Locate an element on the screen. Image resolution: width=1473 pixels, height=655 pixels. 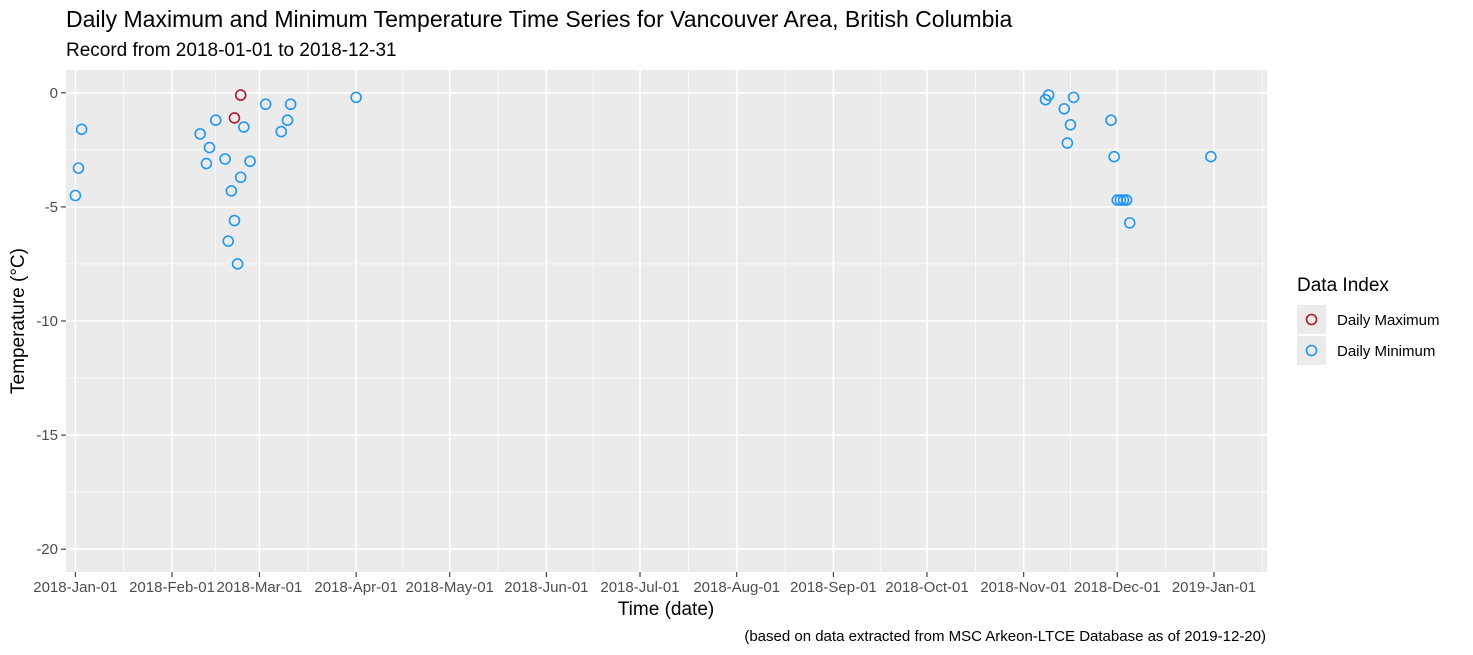
legend: Data Index Daily Maximum Daily Minimum is located at coordinates (1368, 320).